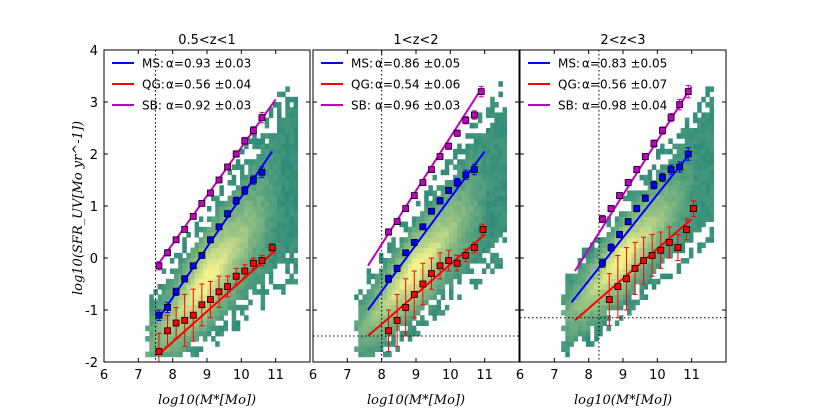 The width and height of the screenshot is (830, 415). I want to click on x-axis-label: log10(M*[Mo]), so click(623, 400).